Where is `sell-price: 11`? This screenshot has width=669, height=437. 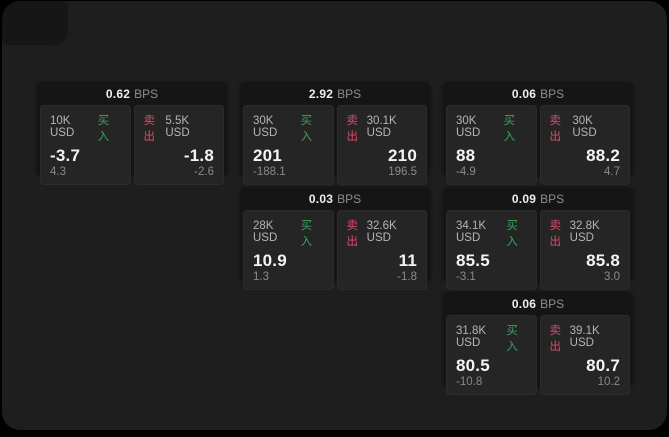 sell-price: 11 is located at coordinates (407, 260).